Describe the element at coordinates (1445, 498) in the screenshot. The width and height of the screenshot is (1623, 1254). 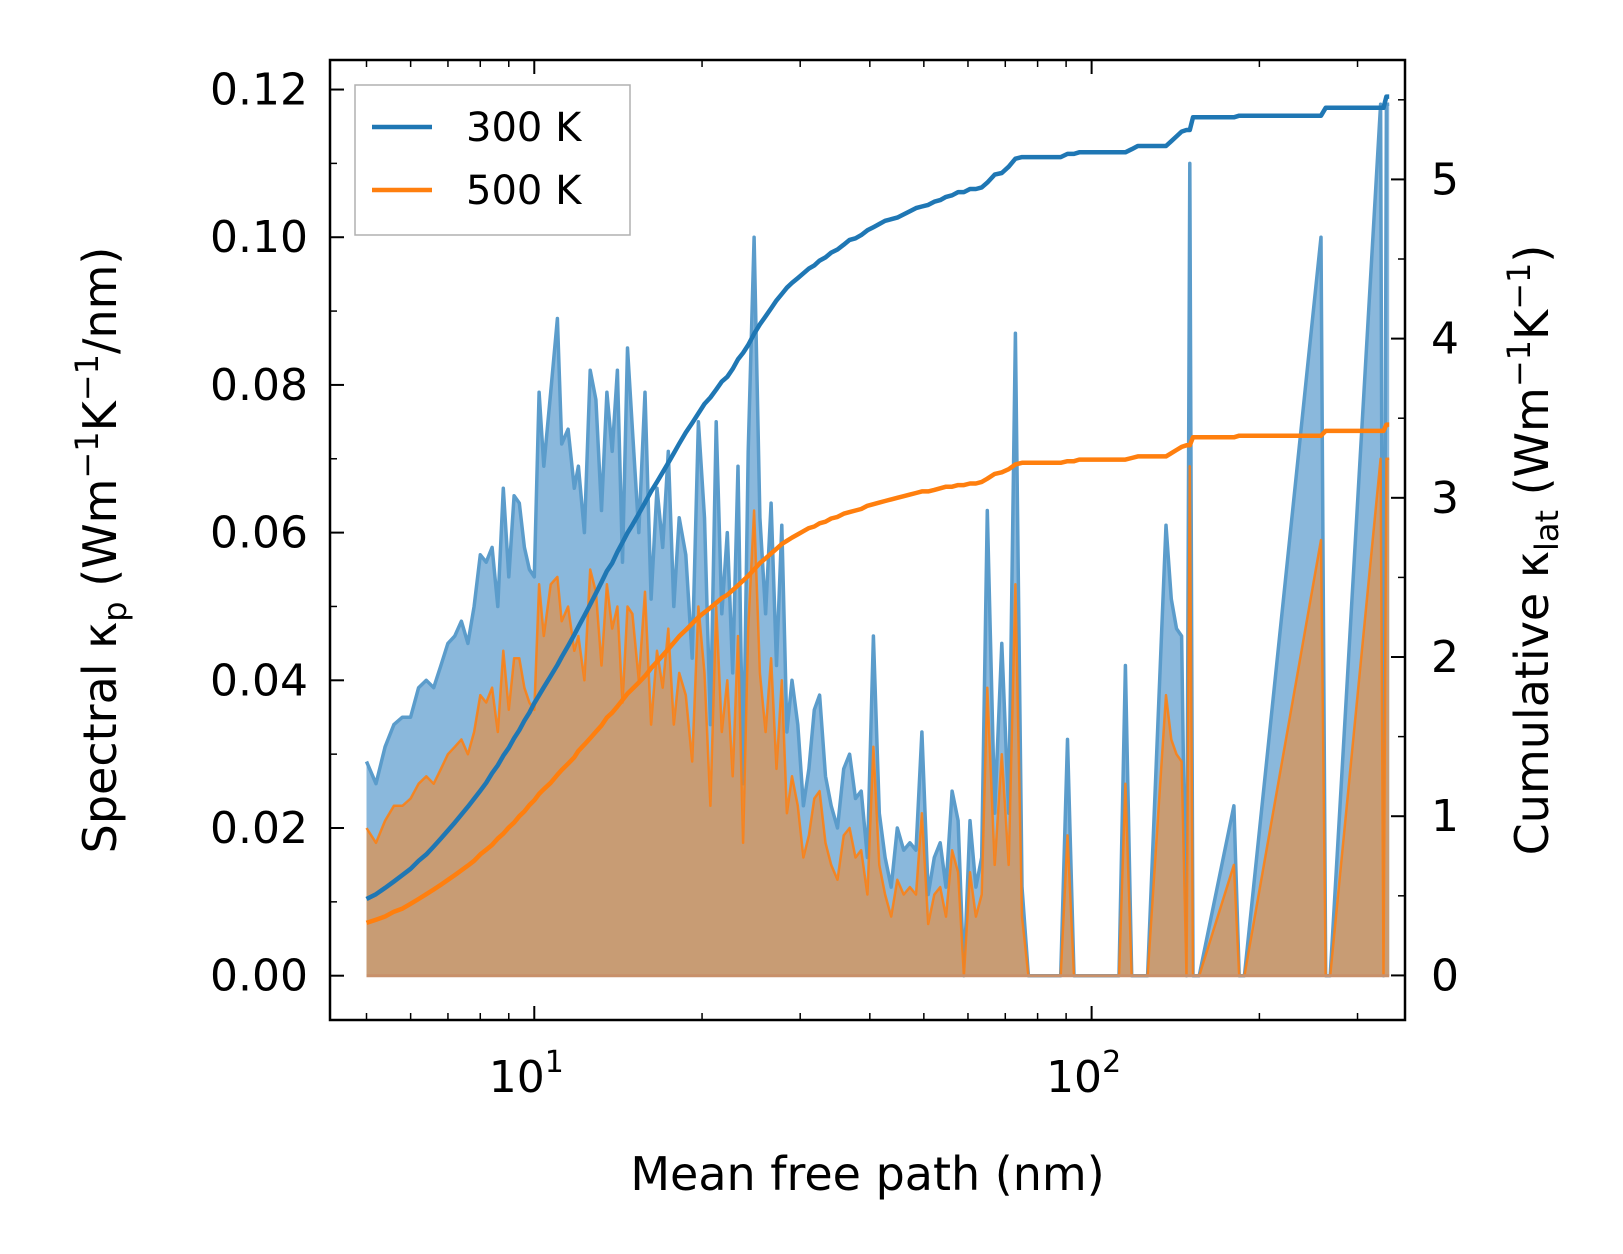
I see `y-right-tick-label: 3` at that location.